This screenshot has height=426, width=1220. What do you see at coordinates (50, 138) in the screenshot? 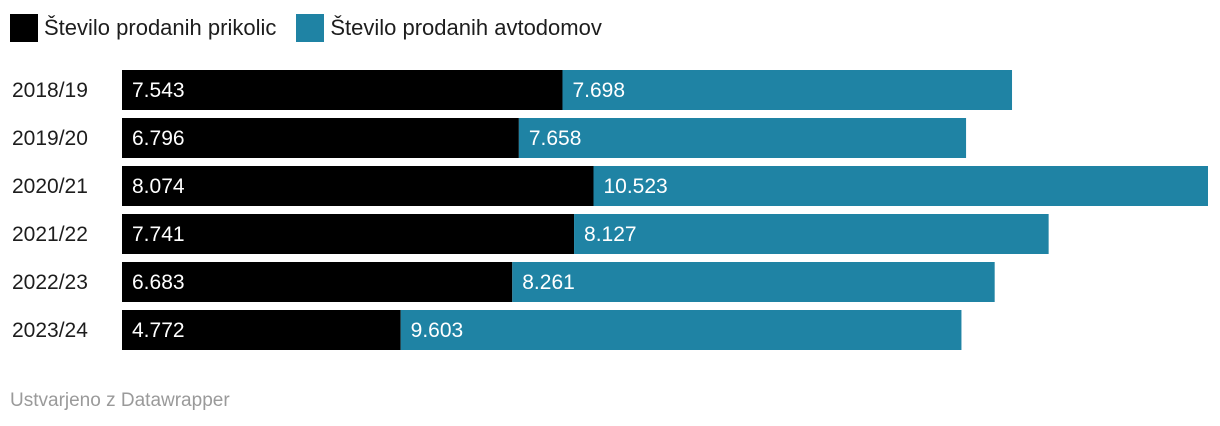
I see `category-label-2019-20: 2019/20` at bounding box center [50, 138].